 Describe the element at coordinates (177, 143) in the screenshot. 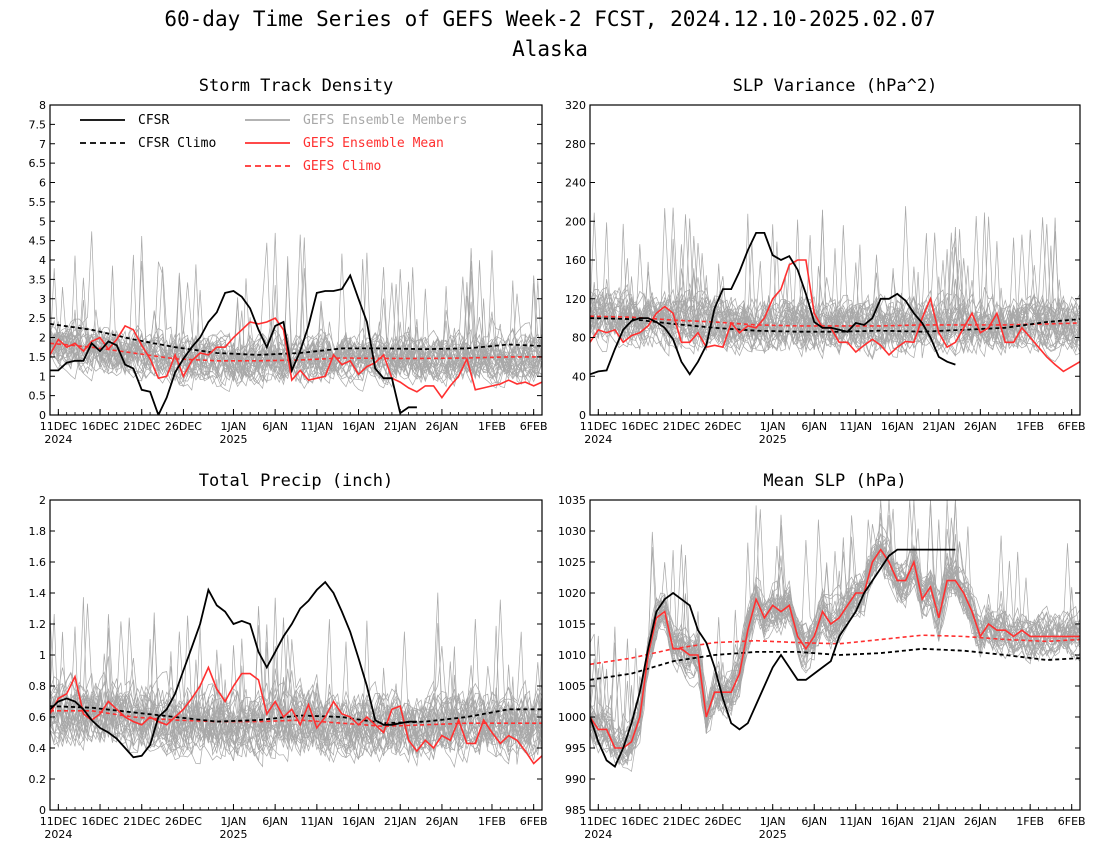

I see `legend-label: CFSR Climo` at that location.